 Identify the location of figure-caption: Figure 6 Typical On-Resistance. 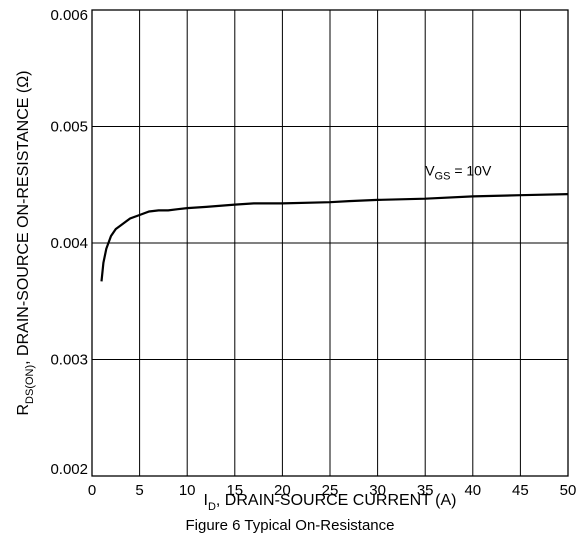
(290, 525).